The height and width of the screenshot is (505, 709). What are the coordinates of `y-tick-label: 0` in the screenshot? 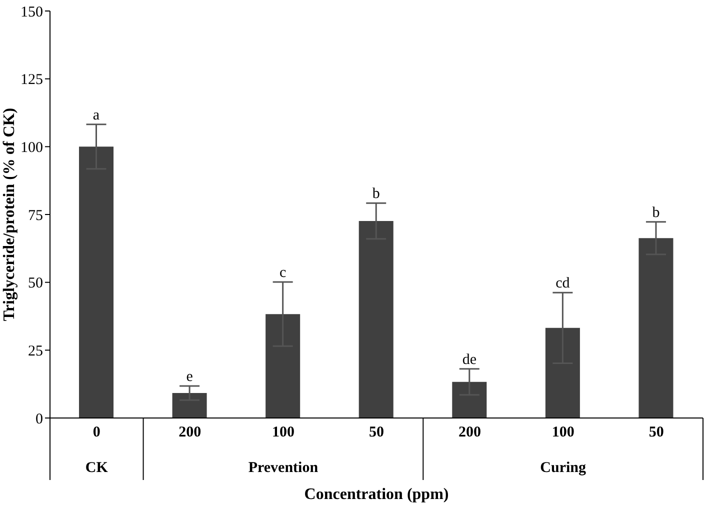 It's located at (39, 419).